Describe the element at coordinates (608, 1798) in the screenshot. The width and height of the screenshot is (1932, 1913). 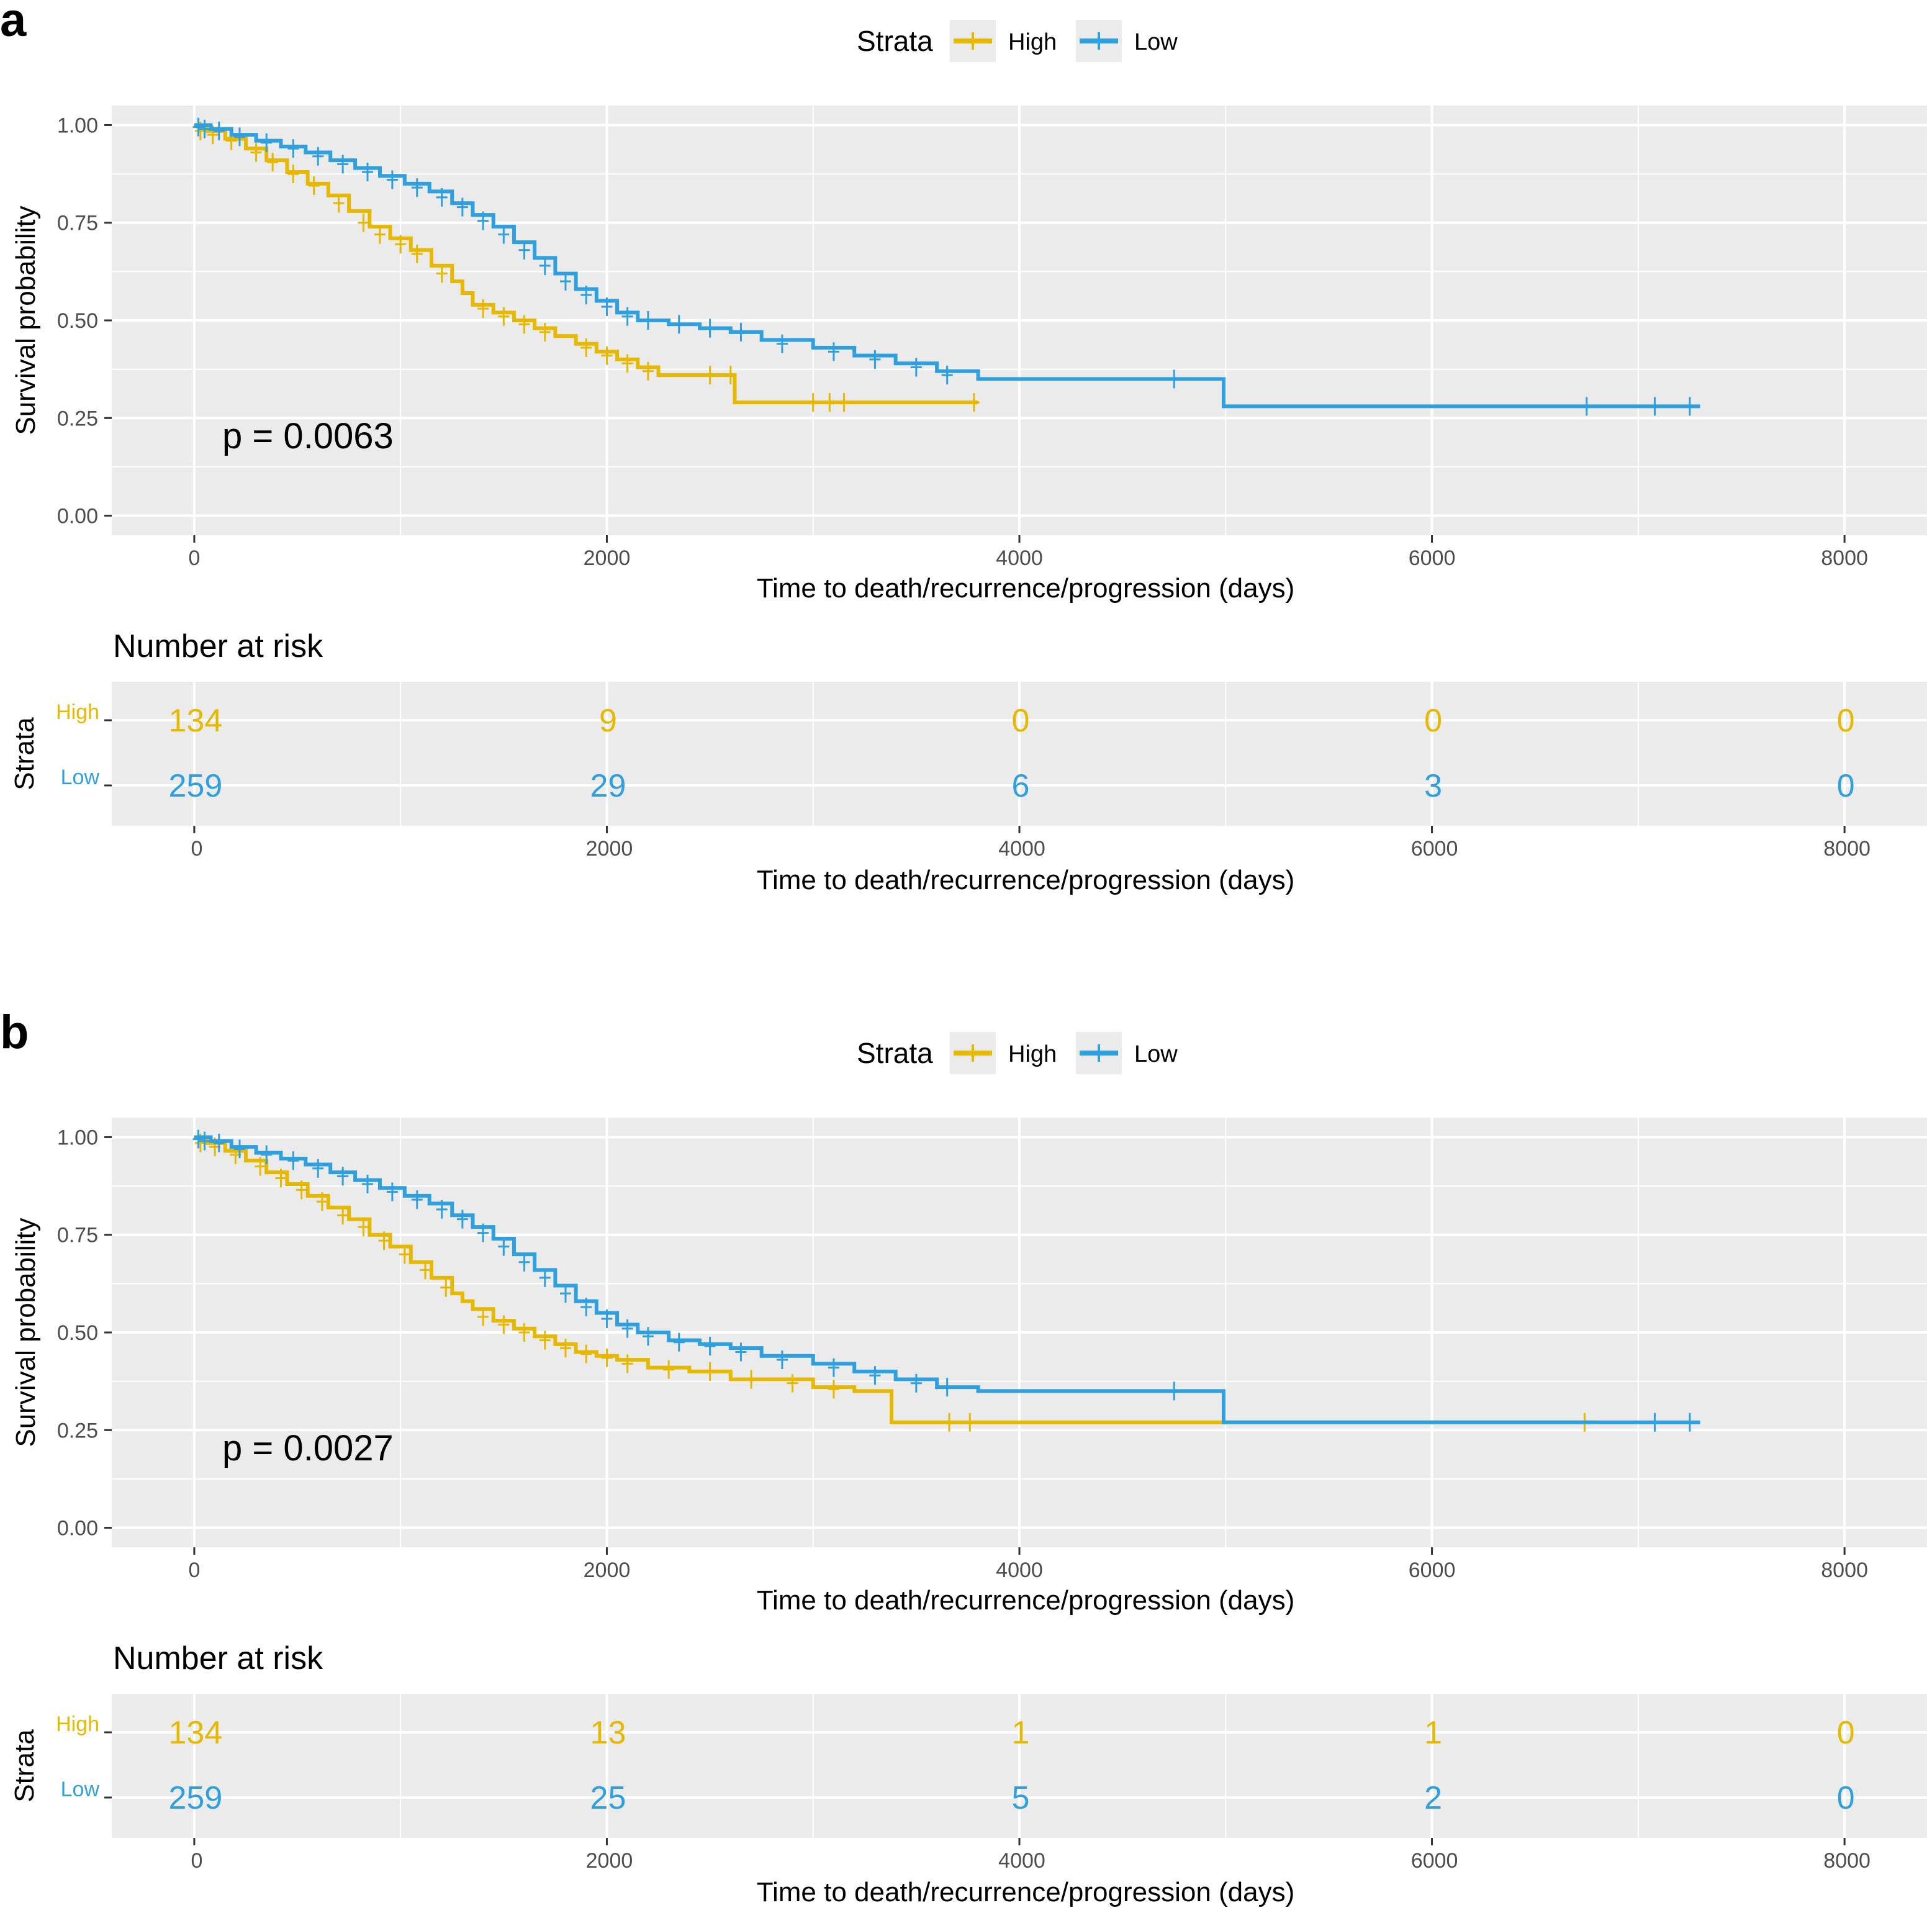
I see `risk-count: 25` at that location.